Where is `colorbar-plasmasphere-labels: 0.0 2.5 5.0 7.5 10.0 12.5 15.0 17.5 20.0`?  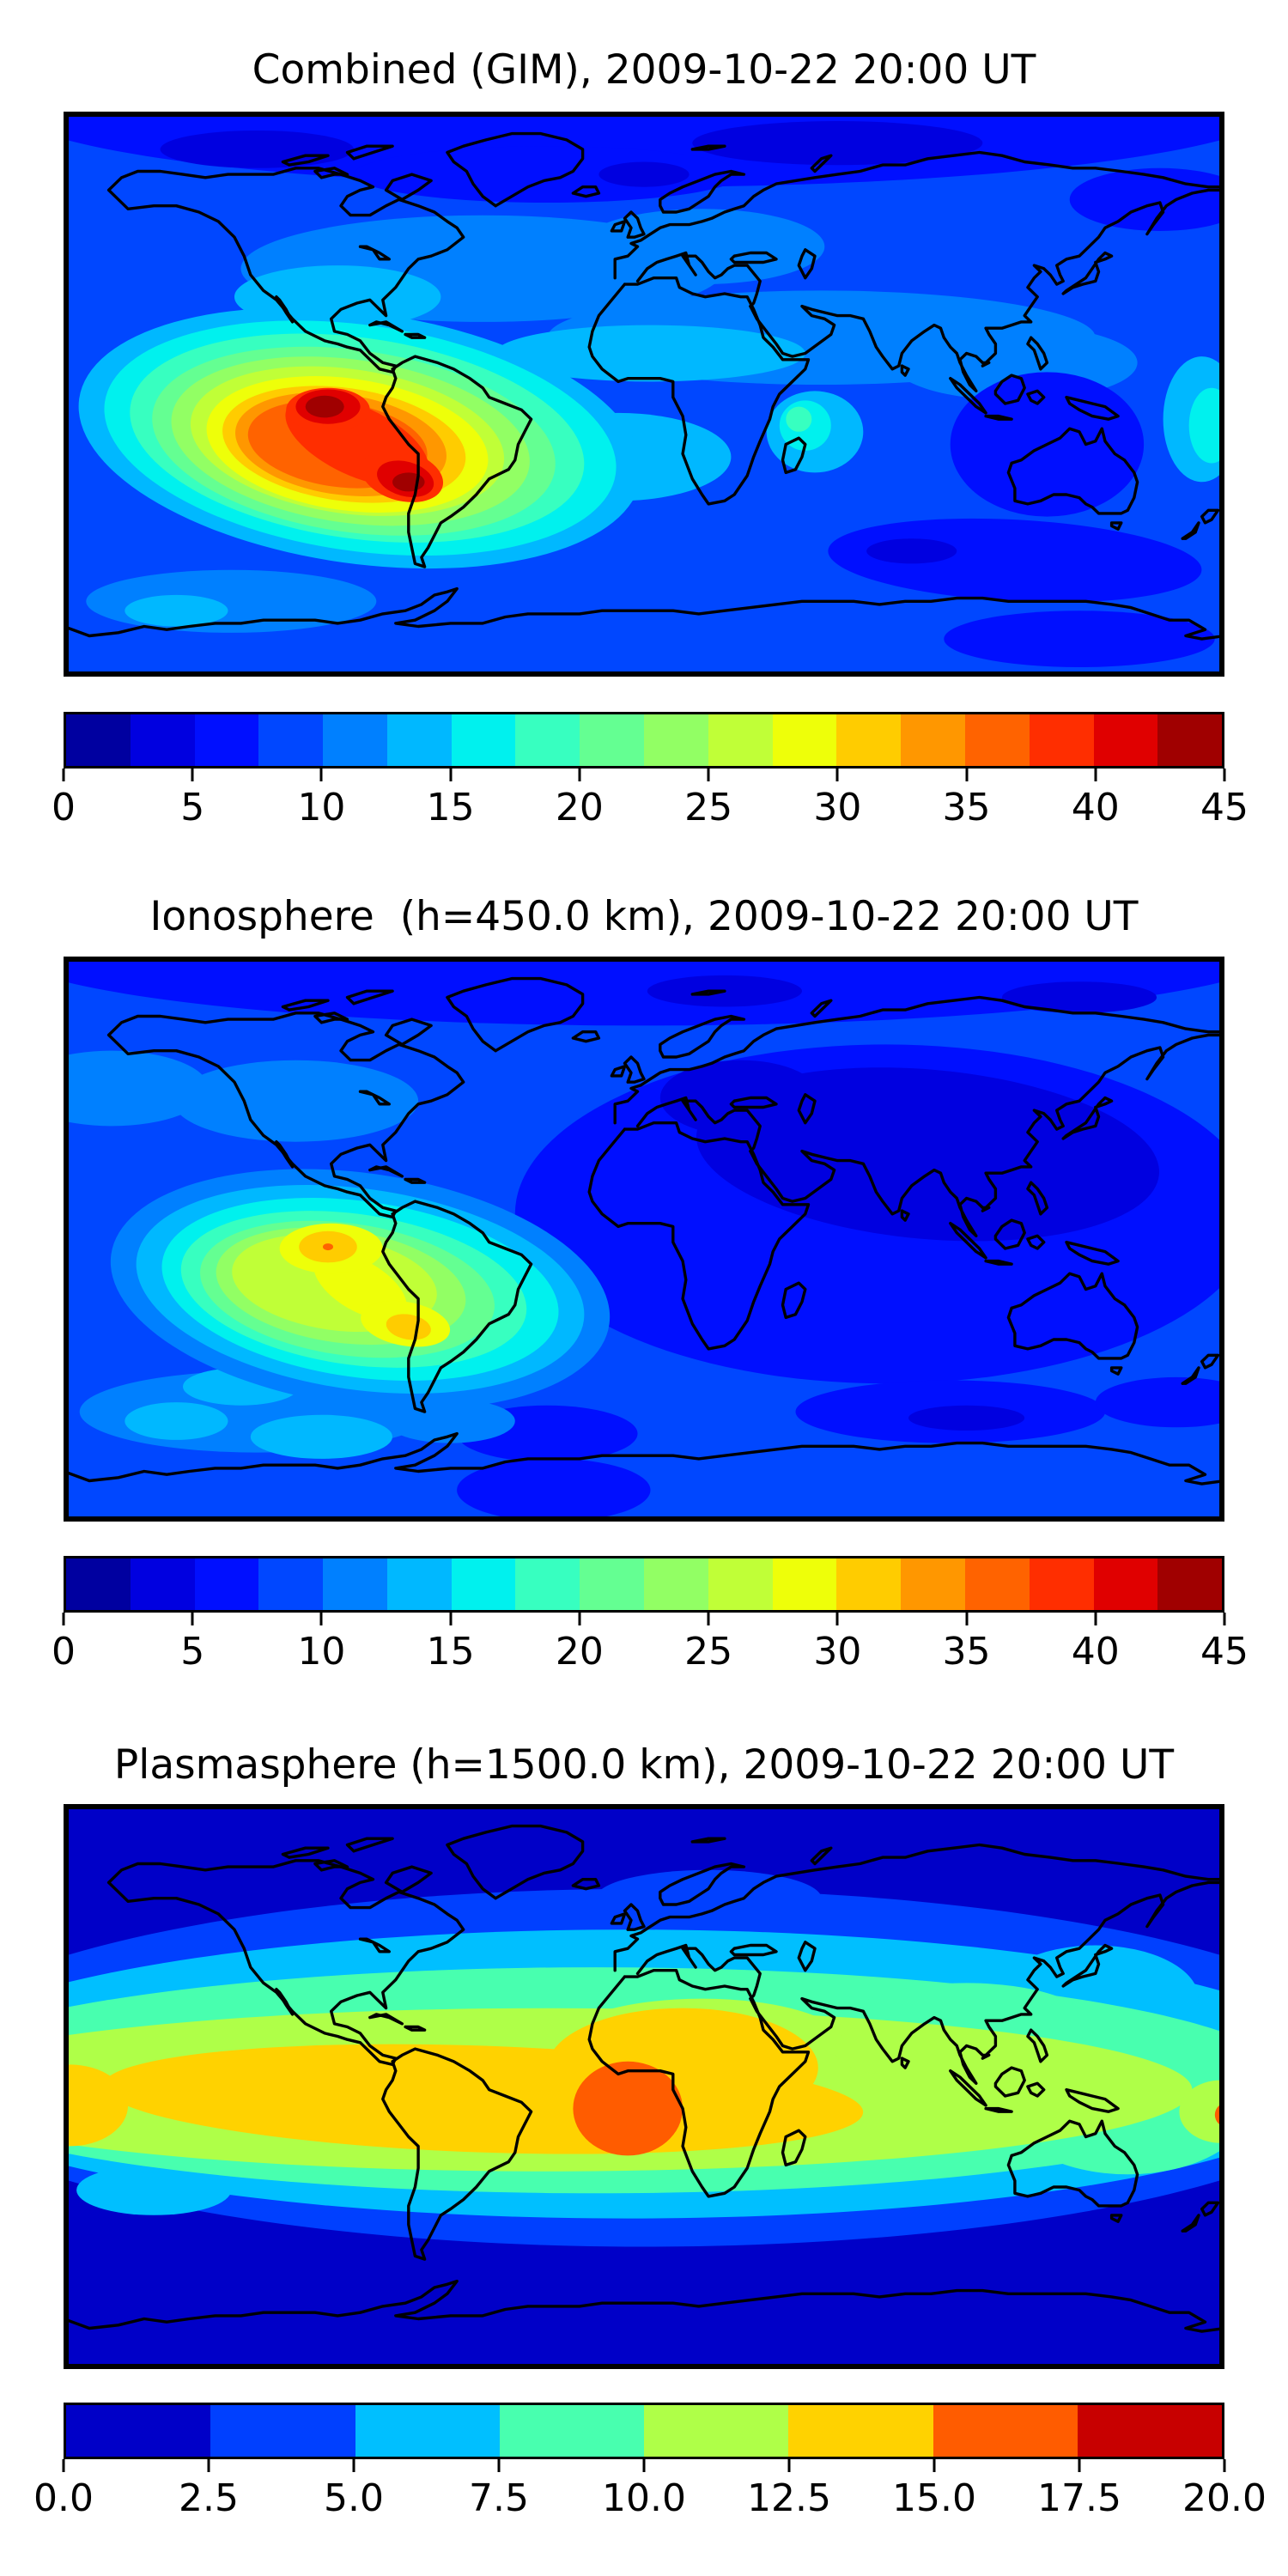 colorbar-plasmasphere-labels: 0.0 2.5 5.0 7.5 10.0 12.5 15.0 17.5 20.0 is located at coordinates (650, 2501).